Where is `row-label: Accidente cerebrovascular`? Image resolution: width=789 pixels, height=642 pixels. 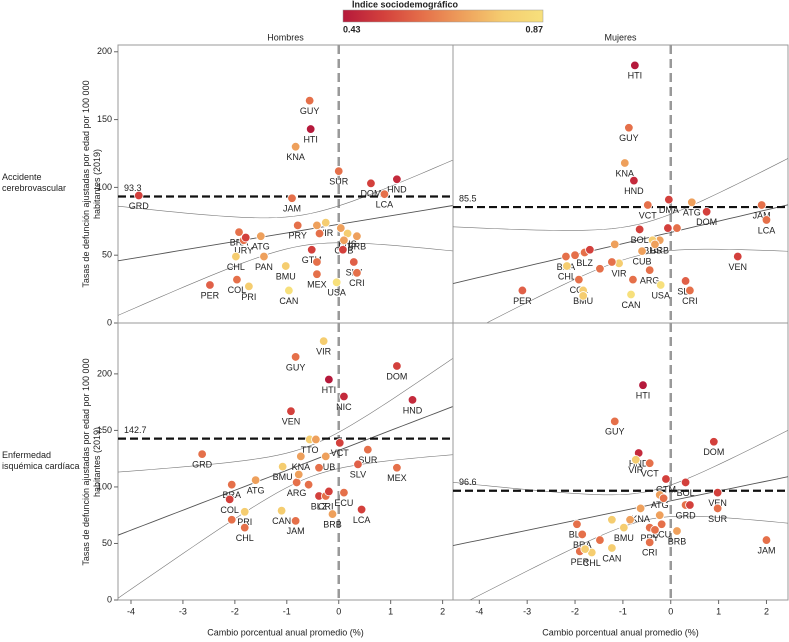 row-label: Accidente cerebrovascular is located at coordinates (34, 182).